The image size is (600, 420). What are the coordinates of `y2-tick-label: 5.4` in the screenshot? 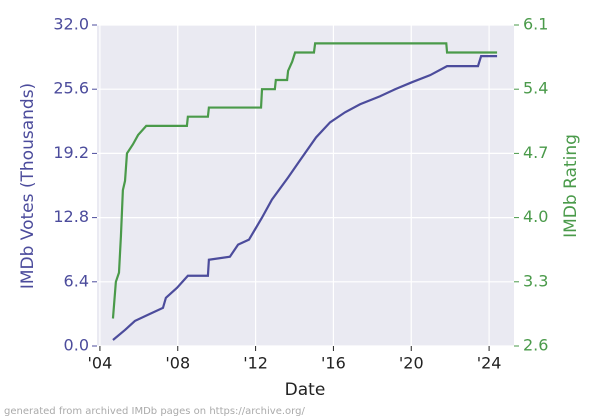 It's located at (535, 88).